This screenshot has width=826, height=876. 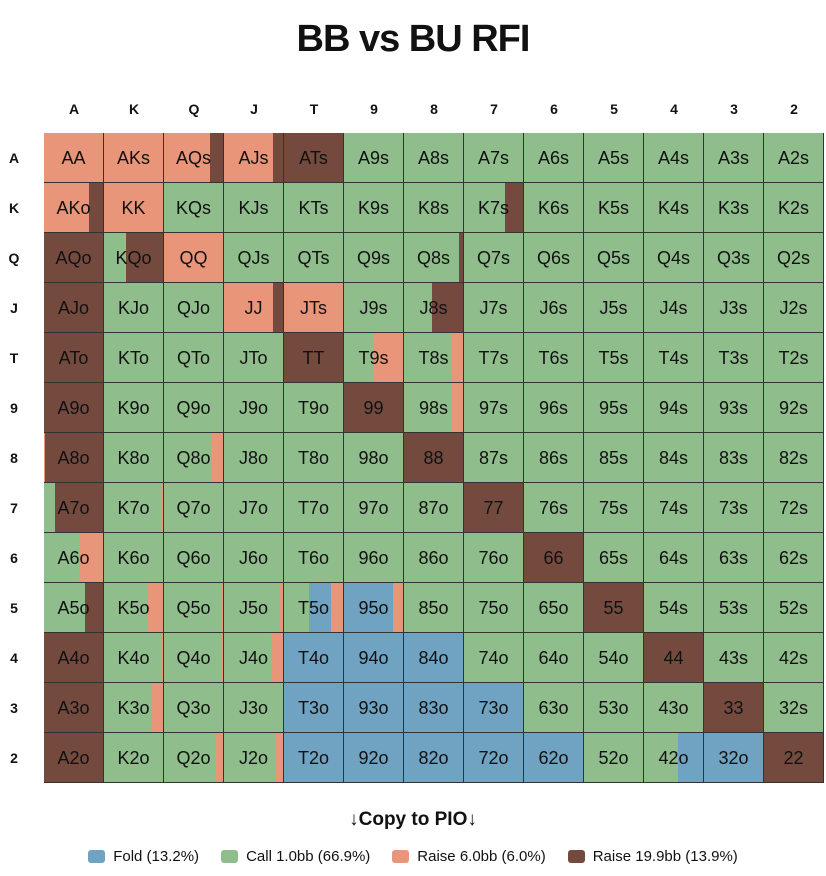 What do you see at coordinates (494, 258) in the screenshot?
I see `hand-cell: Q7s` at bounding box center [494, 258].